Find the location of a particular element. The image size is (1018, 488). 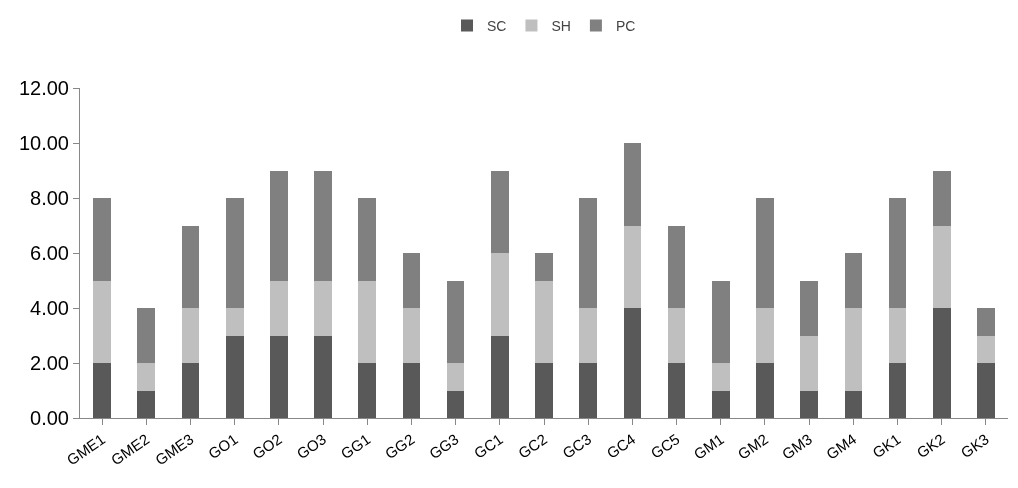

x-tick-label: GO1 is located at coordinates (222, 446).